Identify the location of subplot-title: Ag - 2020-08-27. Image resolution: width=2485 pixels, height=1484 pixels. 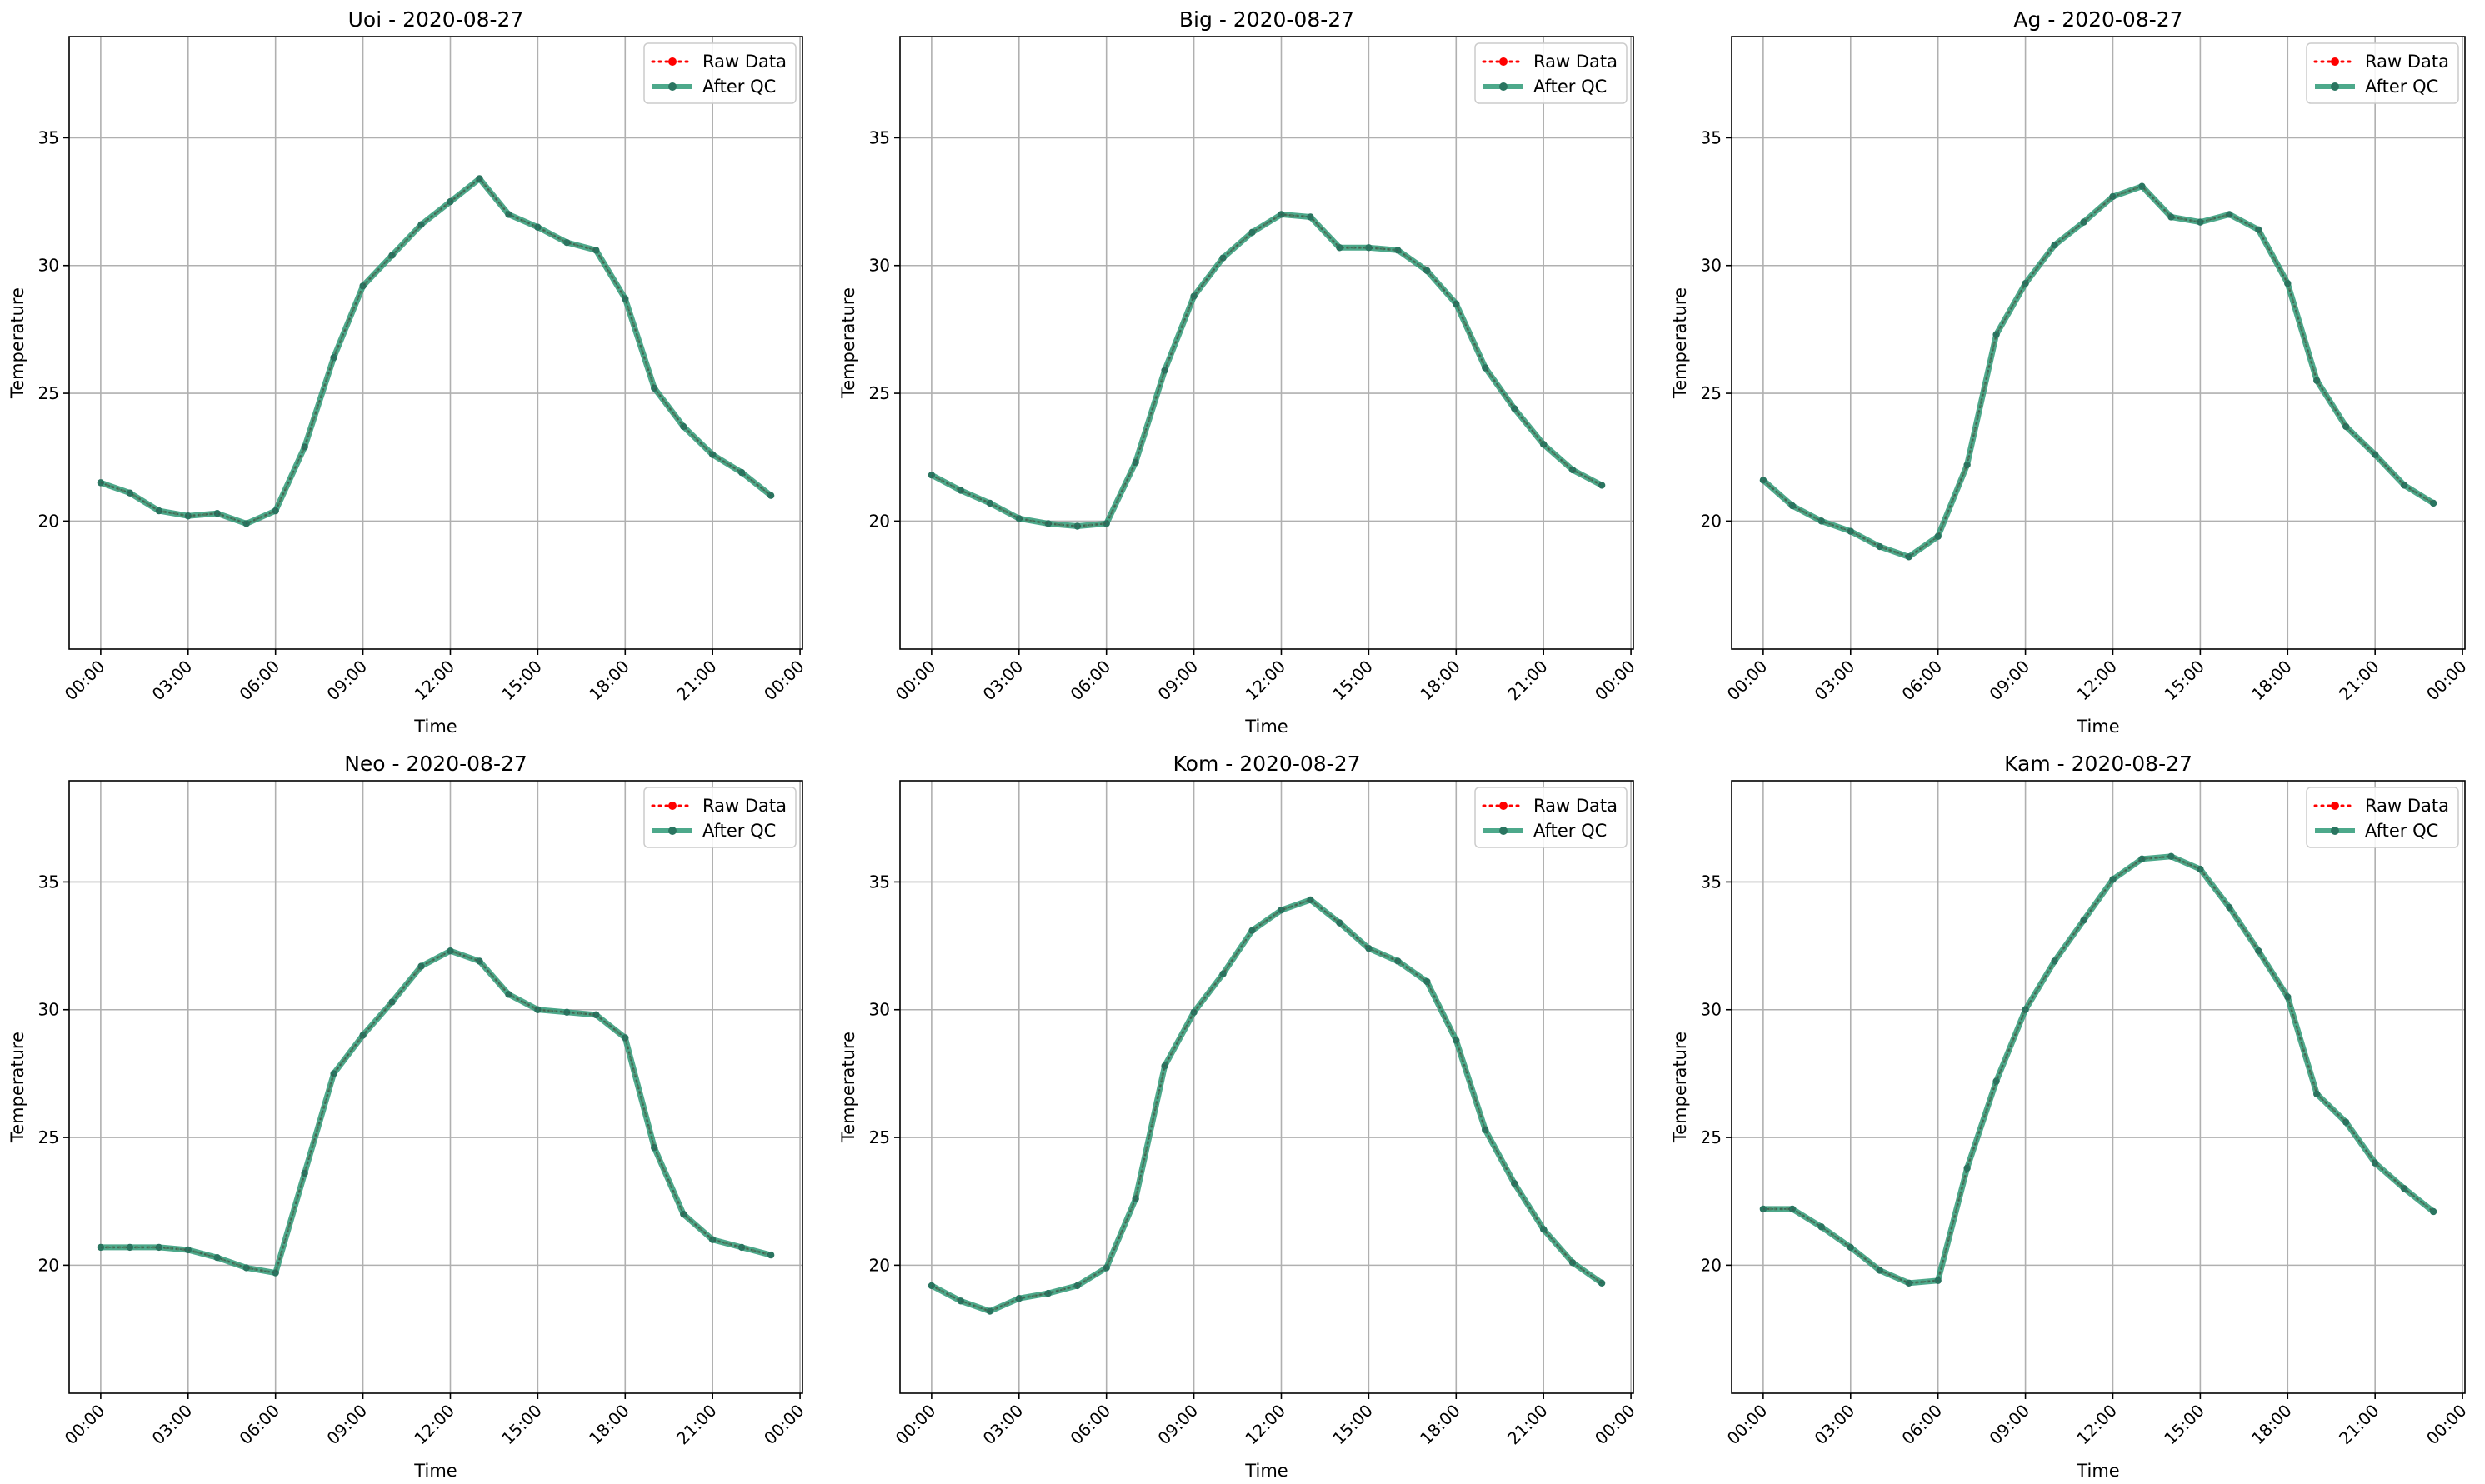
(2097, 19).